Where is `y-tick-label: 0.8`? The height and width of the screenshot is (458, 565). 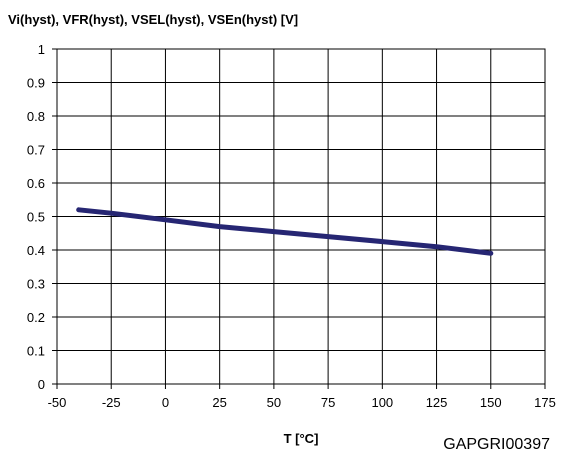 y-tick-label: 0.8 is located at coordinates (36, 116).